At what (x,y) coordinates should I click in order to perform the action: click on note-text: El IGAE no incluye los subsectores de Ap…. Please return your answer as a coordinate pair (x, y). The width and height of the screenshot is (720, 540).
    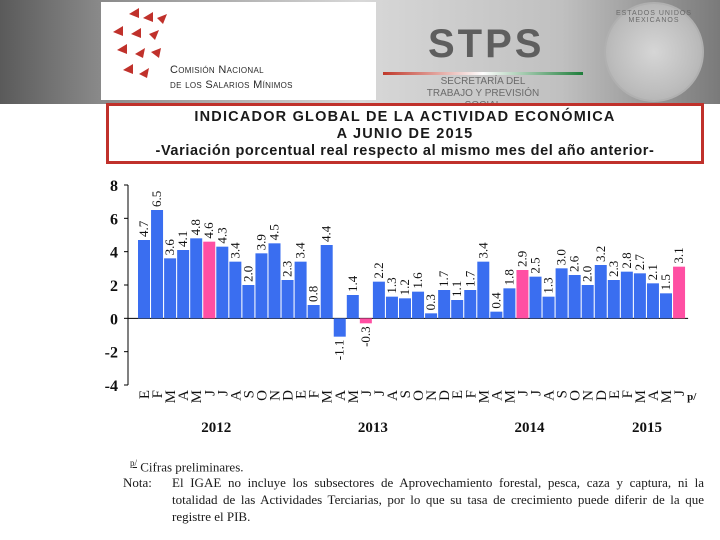
    Looking at the image, I should click on (438, 499).